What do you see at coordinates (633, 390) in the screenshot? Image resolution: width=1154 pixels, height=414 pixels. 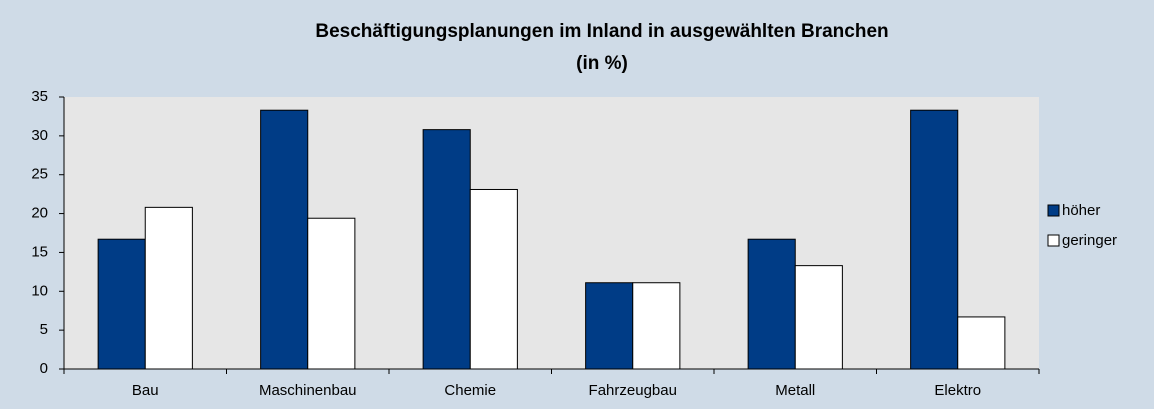 I see `x-tick-label: Fahrzeugbau` at bounding box center [633, 390].